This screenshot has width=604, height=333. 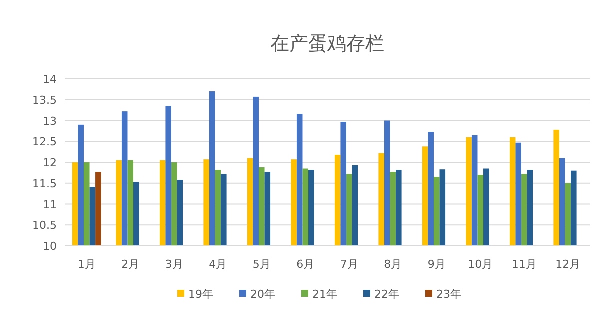 What do you see at coordinates (131, 264) in the screenshot?
I see `x-tick-label: 2月` at bounding box center [131, 264].